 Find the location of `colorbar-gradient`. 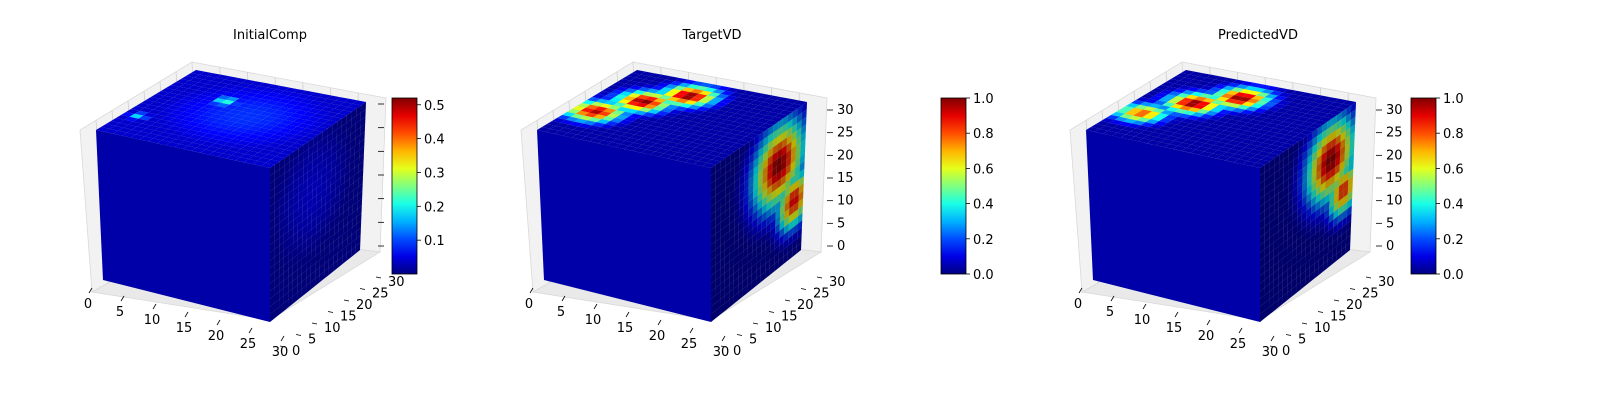

colorbar-gradient is located at coordinates (1423, 186).